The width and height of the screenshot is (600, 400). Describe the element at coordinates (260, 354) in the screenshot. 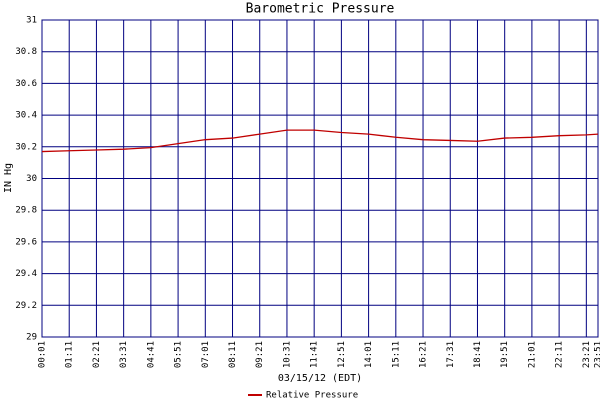

I see `x-tick-label: 09:21` at that location.